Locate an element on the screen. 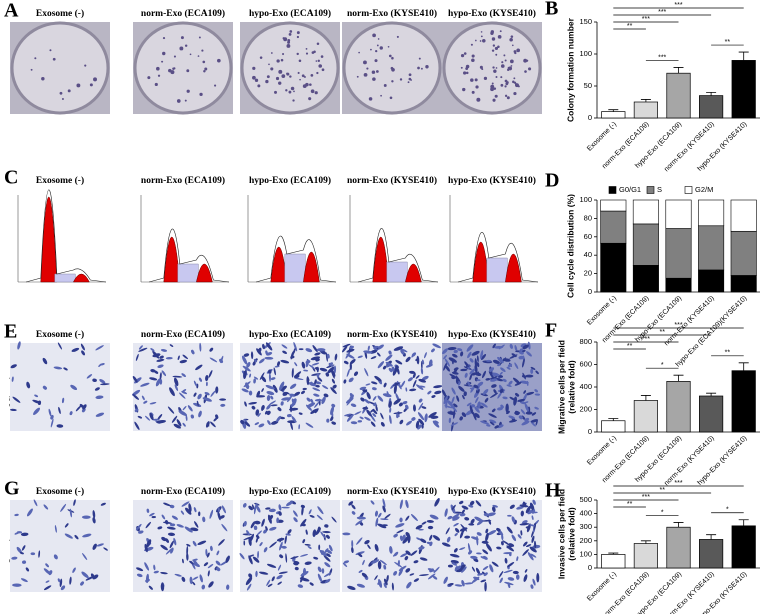  image-title: Exosome (-) is located at coordinates (60, 334).